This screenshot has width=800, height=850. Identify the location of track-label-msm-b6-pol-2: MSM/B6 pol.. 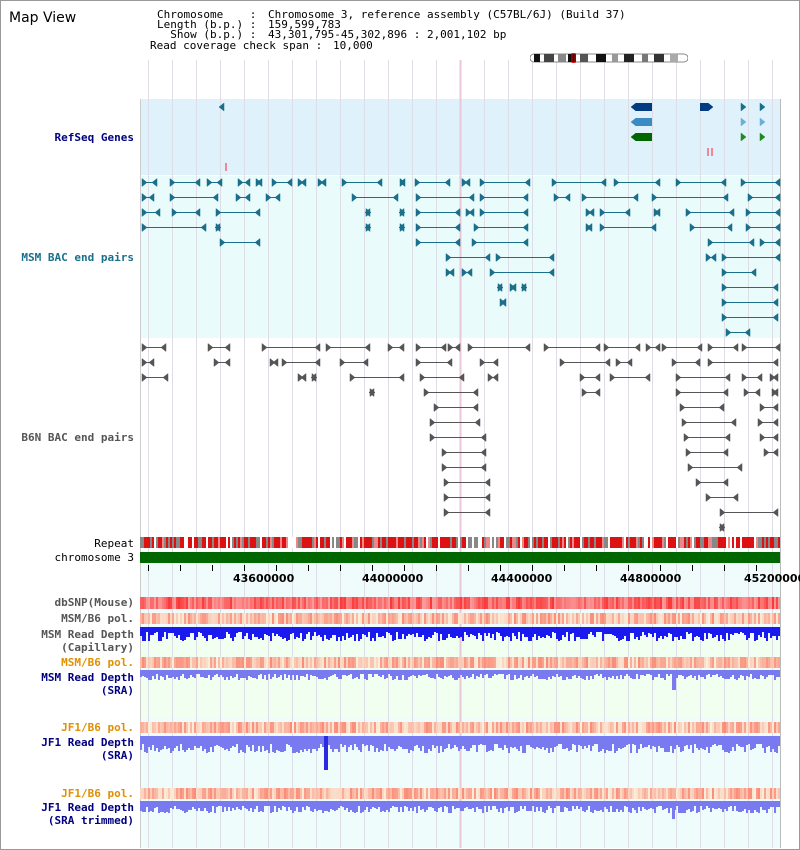
(97, 662).